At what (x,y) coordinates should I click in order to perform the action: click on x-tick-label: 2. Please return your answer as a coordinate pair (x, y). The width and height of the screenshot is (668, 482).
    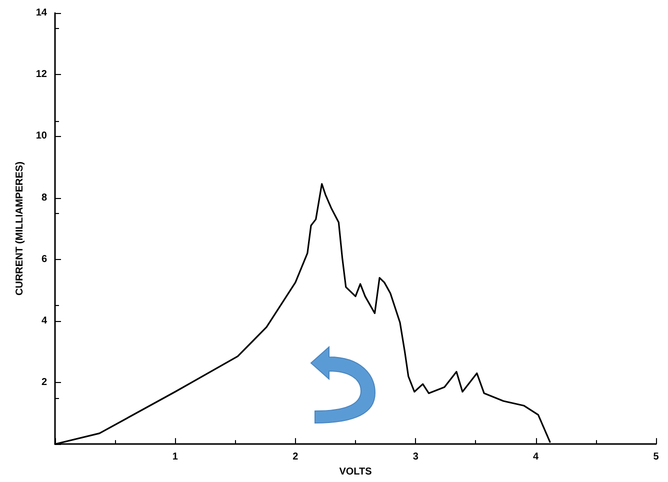
    Looking at the image, I should click on (295, 457).